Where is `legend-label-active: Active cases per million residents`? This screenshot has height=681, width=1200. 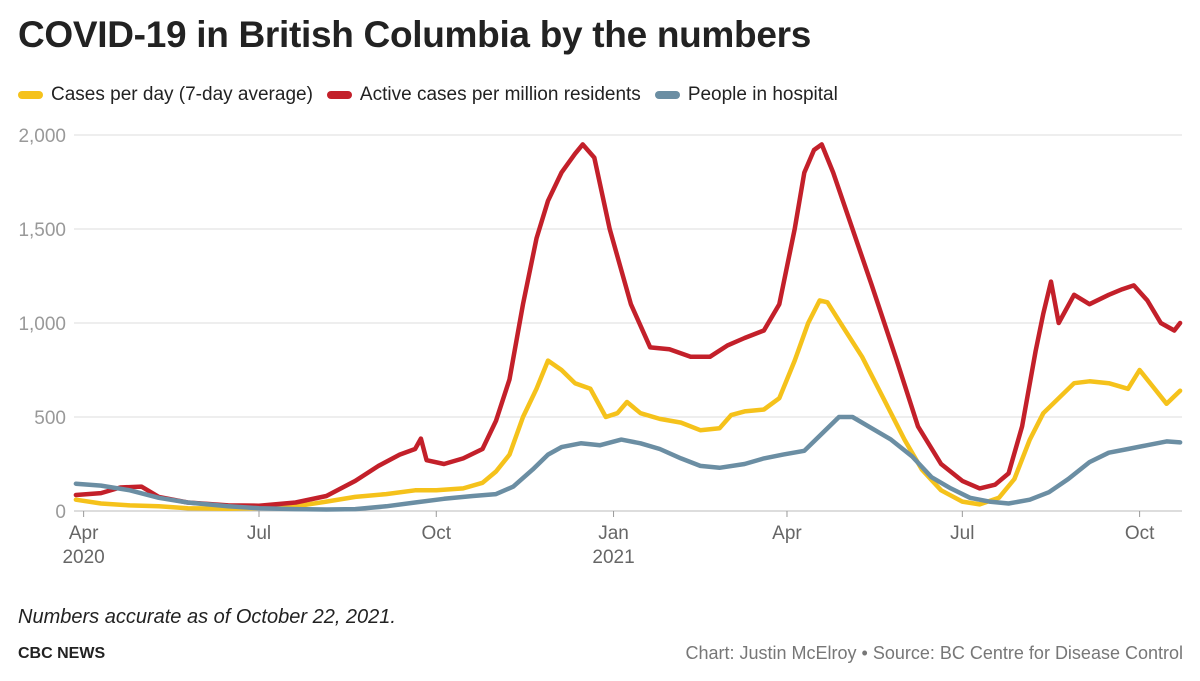 legend-label-active: Active cases per million residents is located at coordinates (500, 94).